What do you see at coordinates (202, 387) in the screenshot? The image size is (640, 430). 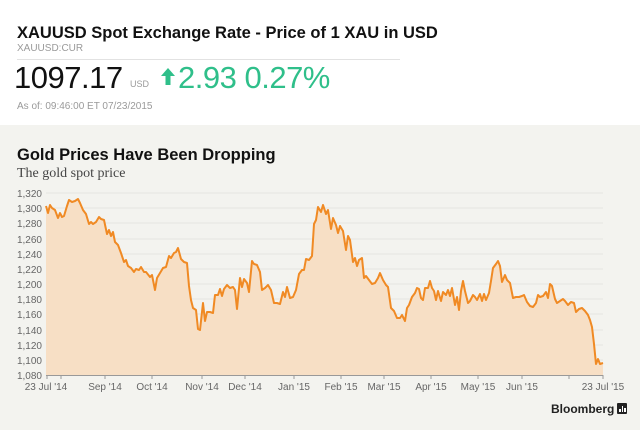 I see `svg-text: Nov '14` at bounding box center [202, 387].